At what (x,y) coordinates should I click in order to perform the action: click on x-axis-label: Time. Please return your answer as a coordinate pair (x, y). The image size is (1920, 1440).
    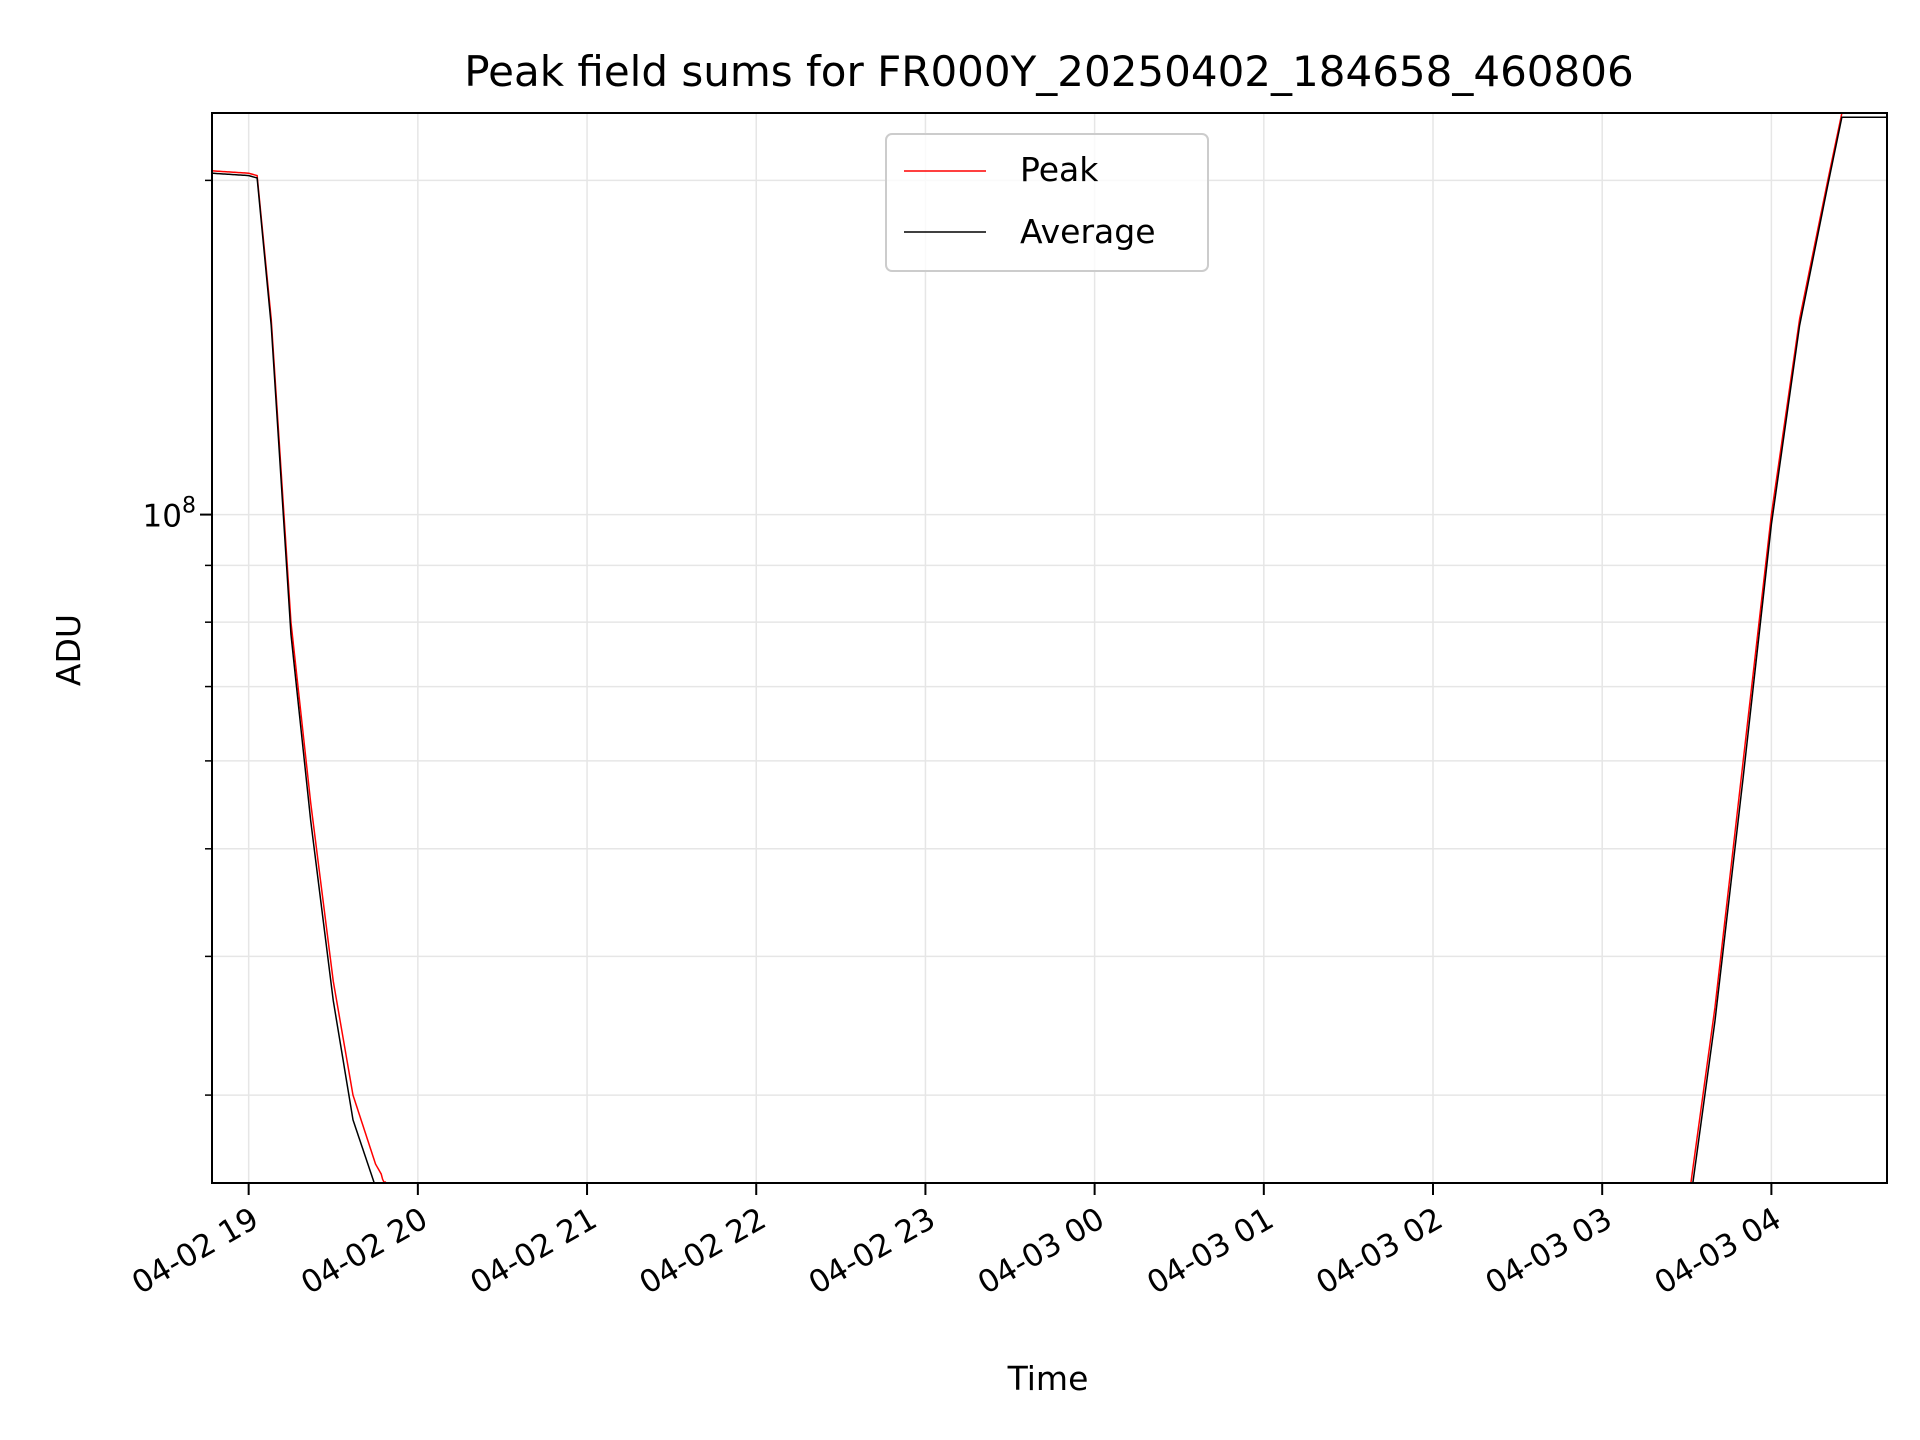
    Looking at the image, I should click on (1048, 1378).